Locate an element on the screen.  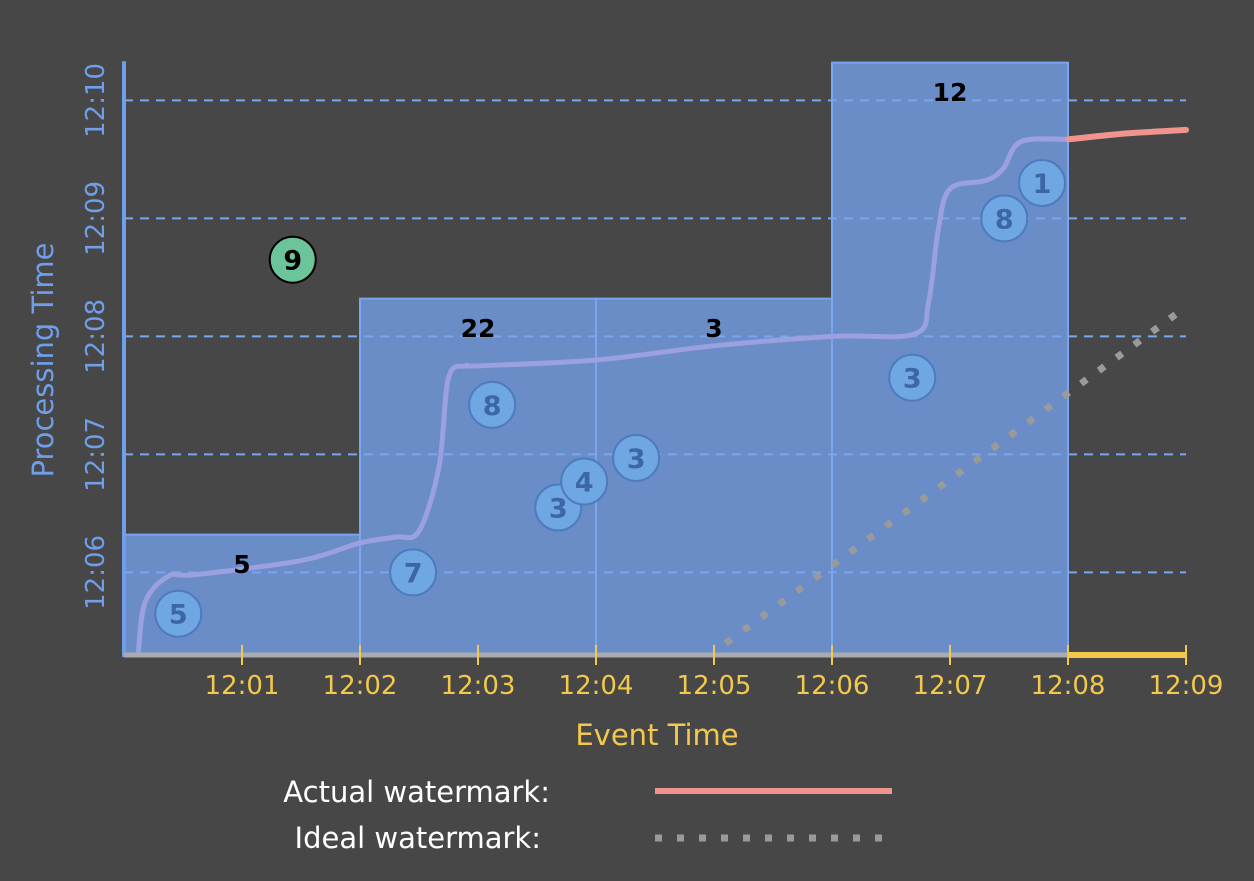
data-point: 1 is located at coordinates (1042, 183).